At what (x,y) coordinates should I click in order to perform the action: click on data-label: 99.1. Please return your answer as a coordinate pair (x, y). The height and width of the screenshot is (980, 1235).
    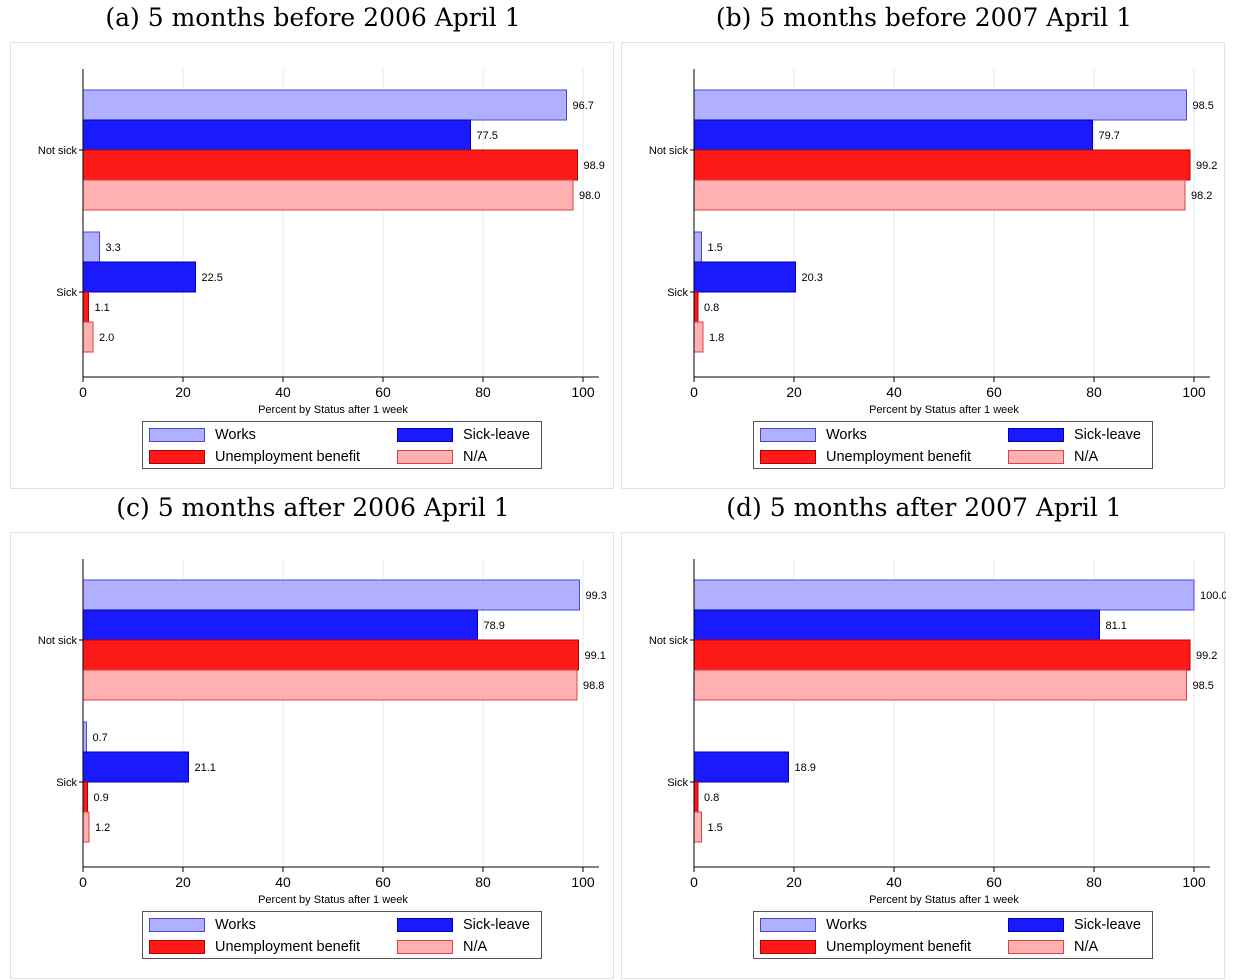
    Looking at the image, I should click on (595, 656).